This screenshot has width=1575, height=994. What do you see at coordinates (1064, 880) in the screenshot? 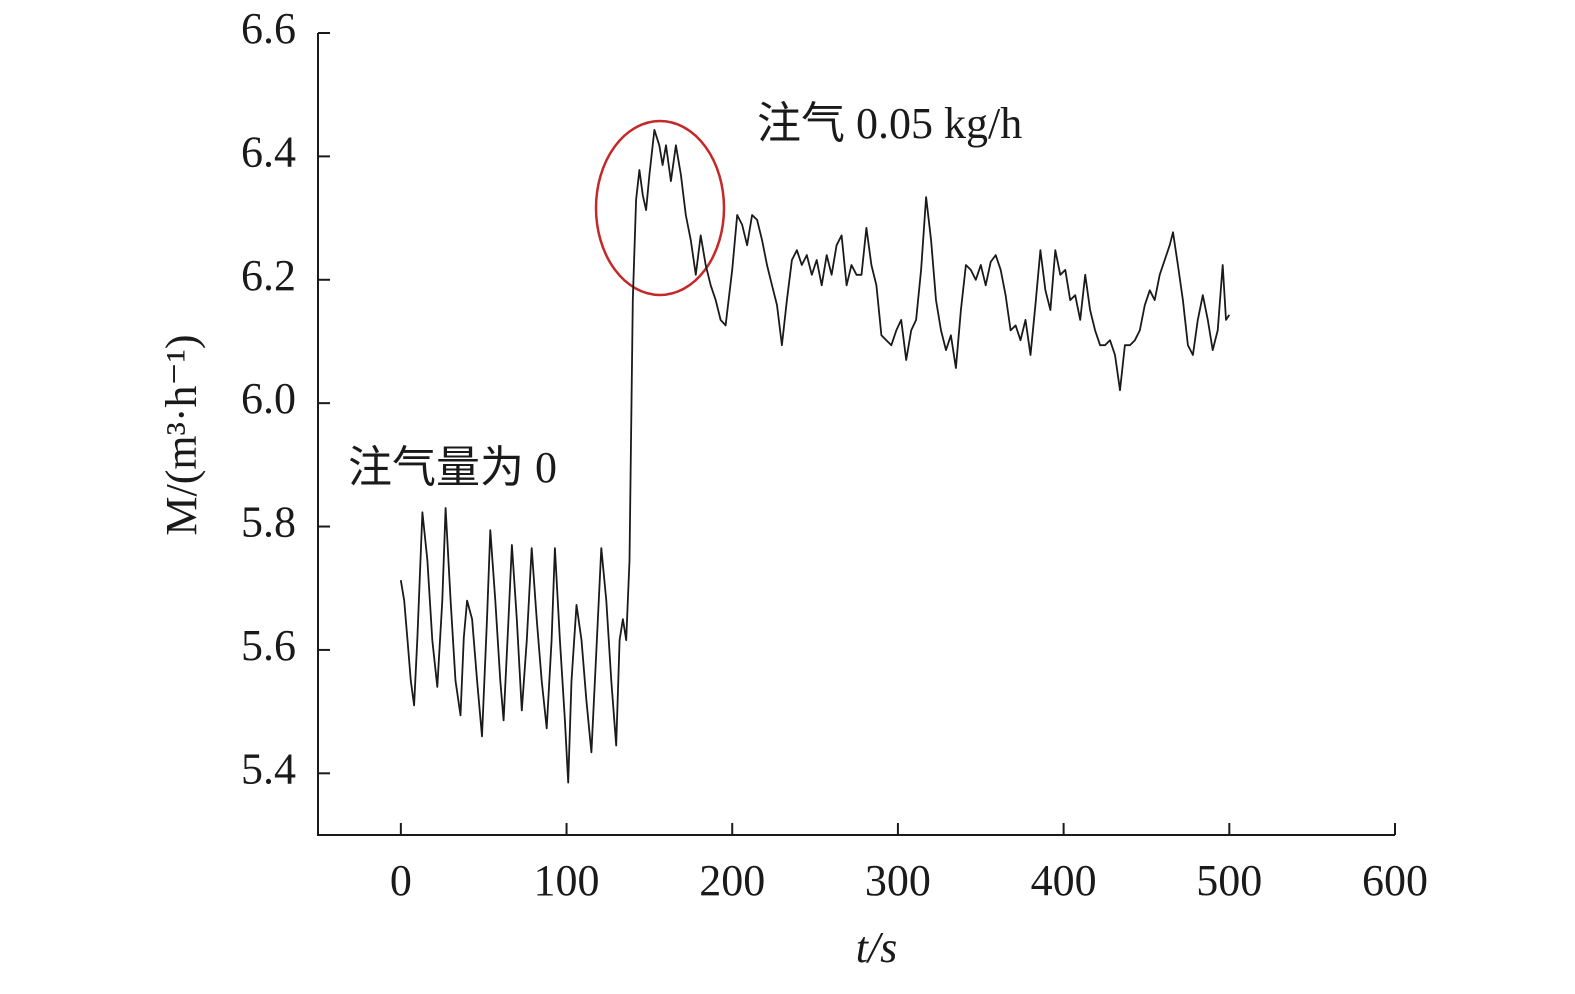
I see `x-tick-label: 400` at bounding box center [1064, 880].